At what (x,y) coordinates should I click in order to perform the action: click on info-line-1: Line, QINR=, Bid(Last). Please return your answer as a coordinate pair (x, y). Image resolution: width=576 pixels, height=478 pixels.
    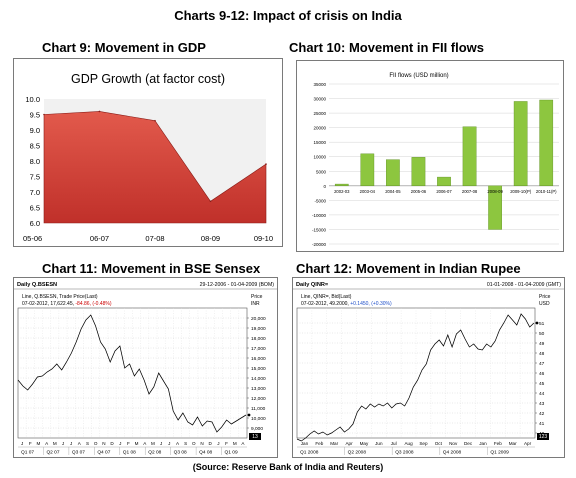
    Looking at the image, I should click on (326, 297).